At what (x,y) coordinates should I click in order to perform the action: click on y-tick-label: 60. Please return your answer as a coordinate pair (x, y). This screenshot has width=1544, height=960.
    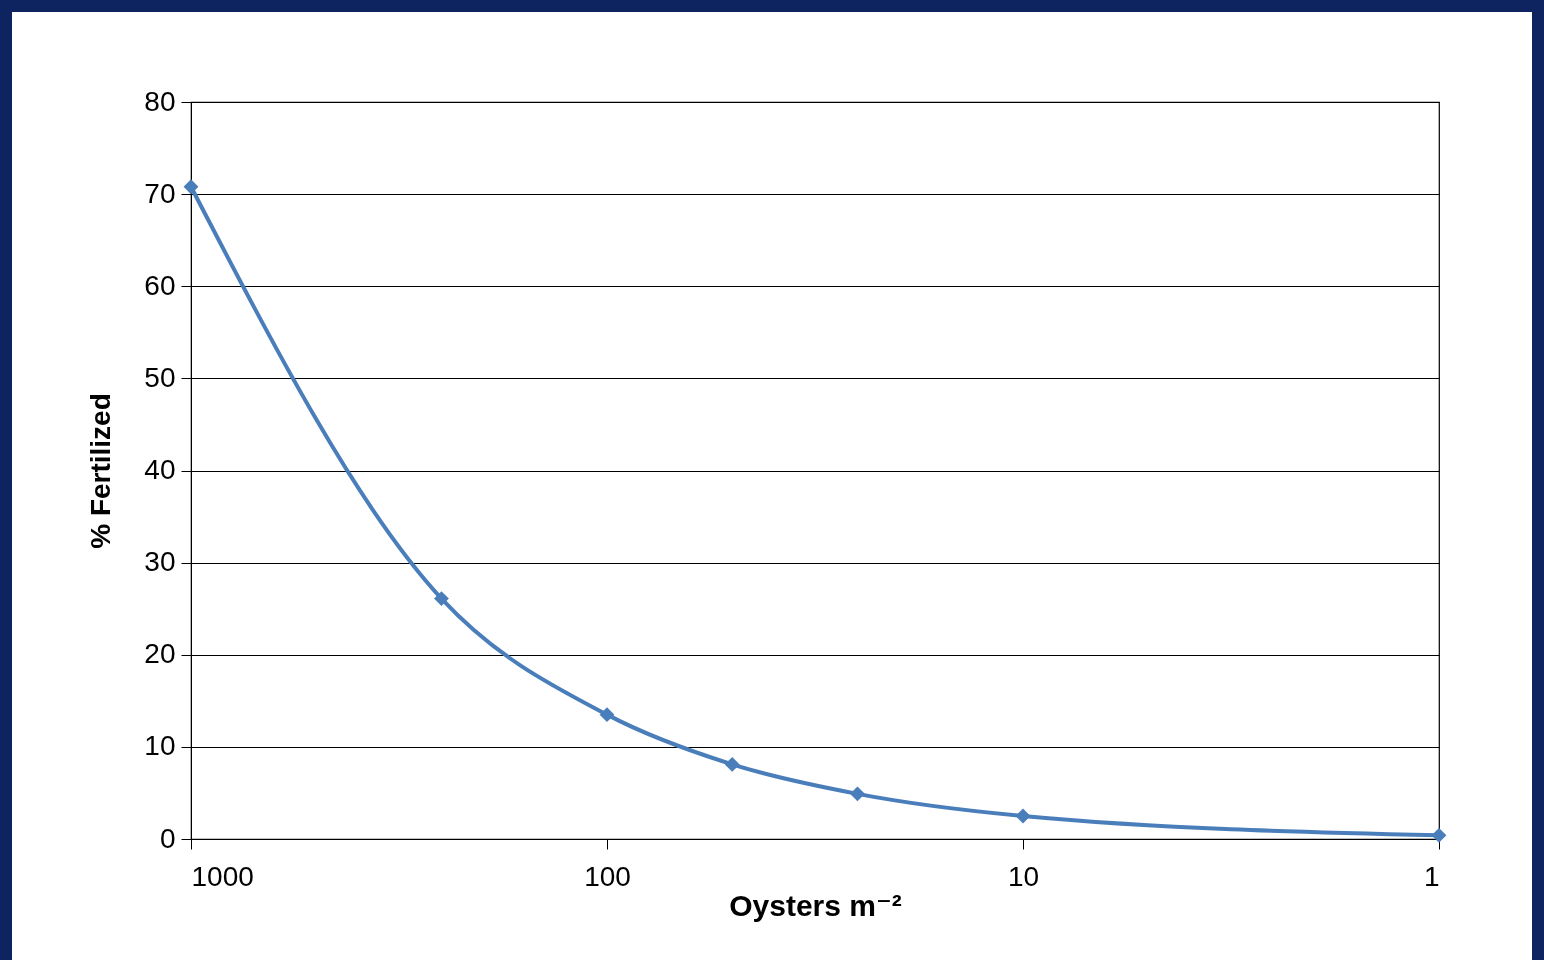
    Looking at the image, I should click on (160, 285).